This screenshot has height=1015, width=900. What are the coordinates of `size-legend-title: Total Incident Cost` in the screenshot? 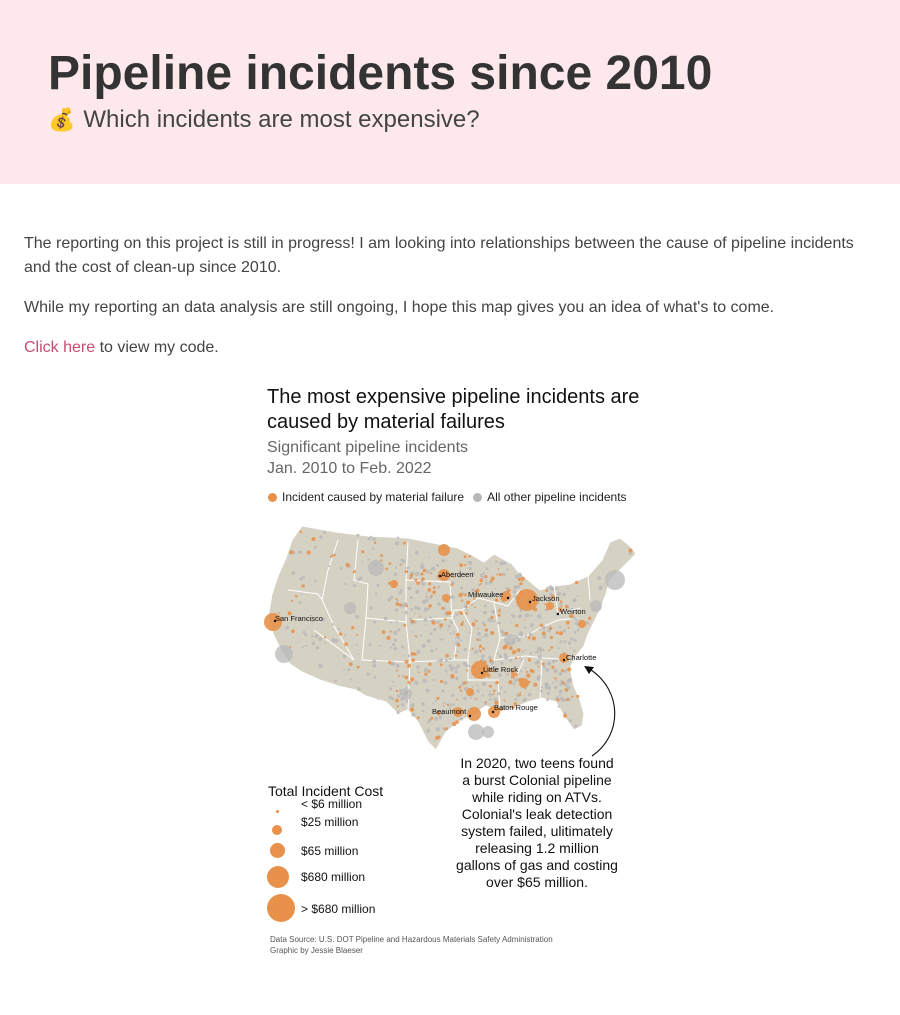 It's located at (326, 791).